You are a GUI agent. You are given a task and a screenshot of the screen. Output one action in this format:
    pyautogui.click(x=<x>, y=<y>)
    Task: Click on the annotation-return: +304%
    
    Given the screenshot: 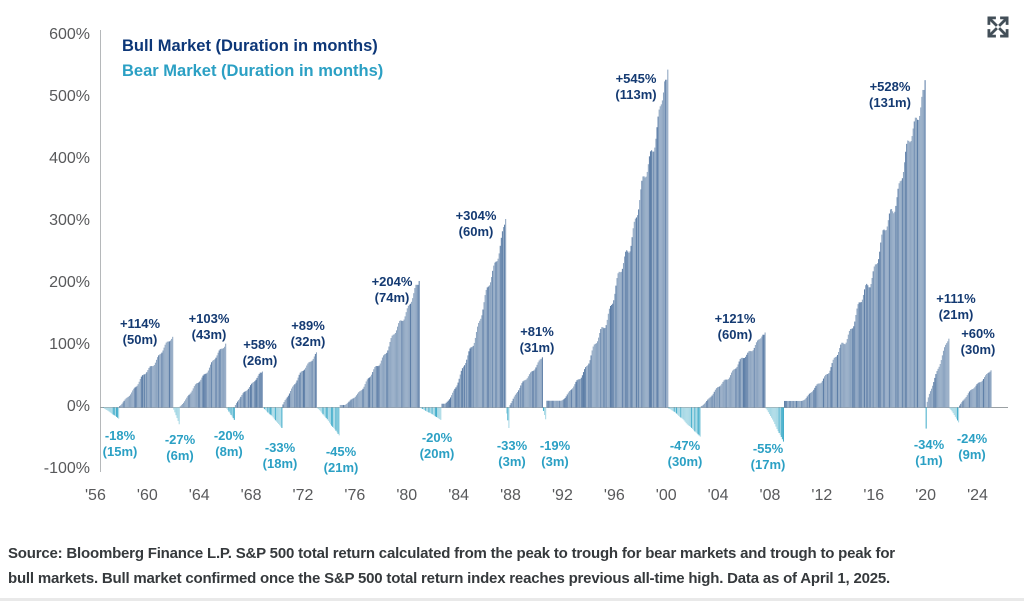 What is the action you would take?
    pyautogui.click(x=476, y=215)
    